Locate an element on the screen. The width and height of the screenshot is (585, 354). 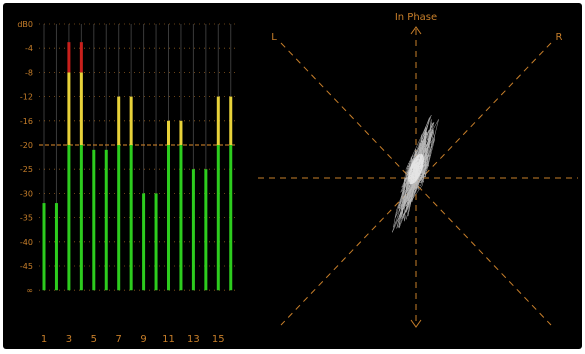
vectorscope-trace is located at coordinates (415, 173).